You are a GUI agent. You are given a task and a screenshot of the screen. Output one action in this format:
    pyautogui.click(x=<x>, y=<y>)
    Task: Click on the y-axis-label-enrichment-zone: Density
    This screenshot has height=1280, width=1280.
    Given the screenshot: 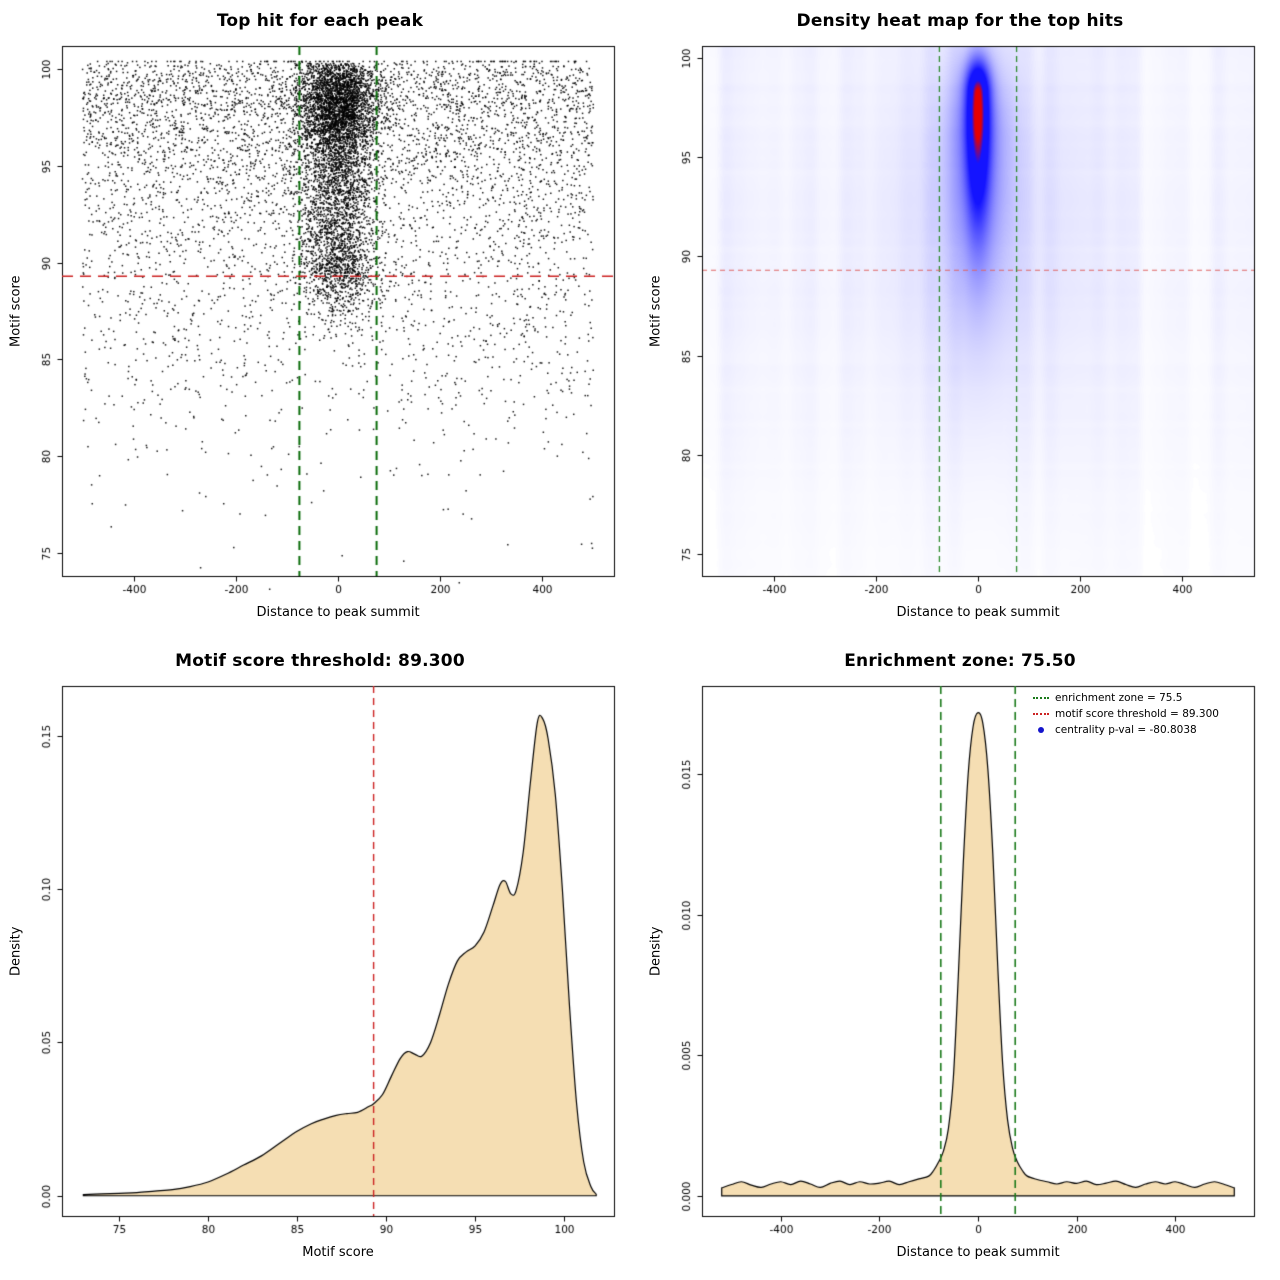 What is the action you would take?
    pyautogui.click(x=656, y=951)
    